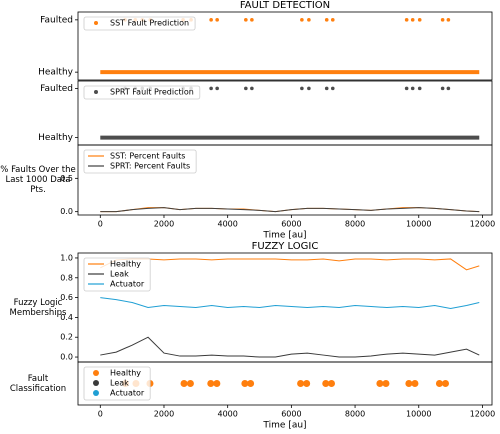 The image size is (500, 434). I want to click on chart-title: FAULT DETECTION, so click(285, 5).